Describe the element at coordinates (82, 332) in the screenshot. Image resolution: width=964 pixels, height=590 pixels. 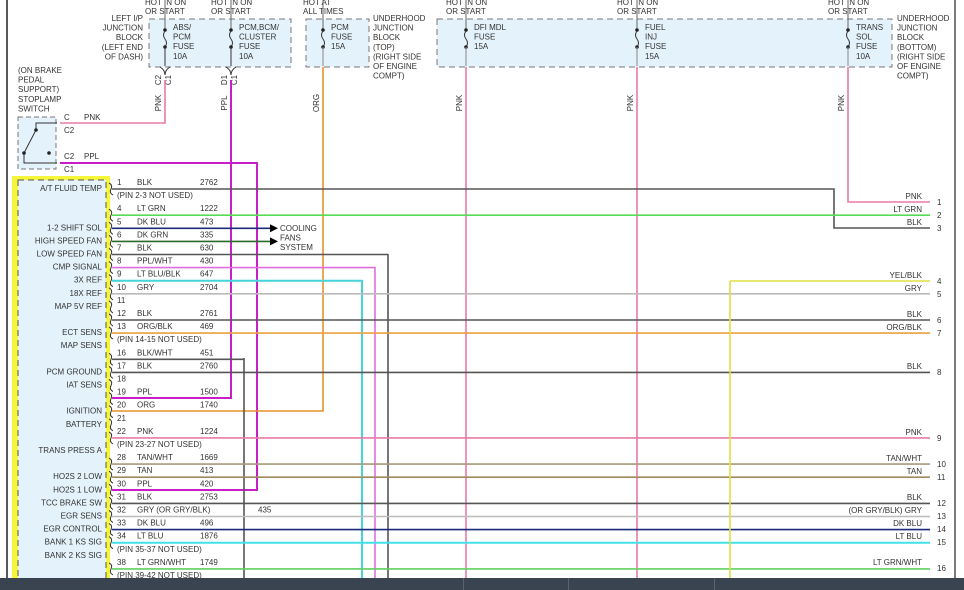
I see `pcm-function-label: ECT SENS` at that location.